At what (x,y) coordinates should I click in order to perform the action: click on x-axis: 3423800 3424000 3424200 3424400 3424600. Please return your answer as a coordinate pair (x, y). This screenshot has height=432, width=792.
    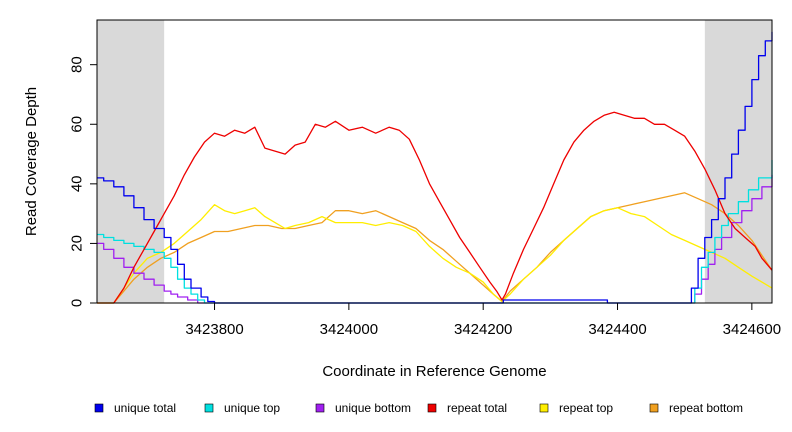
    Looking at the image, I should click on (483, 320).